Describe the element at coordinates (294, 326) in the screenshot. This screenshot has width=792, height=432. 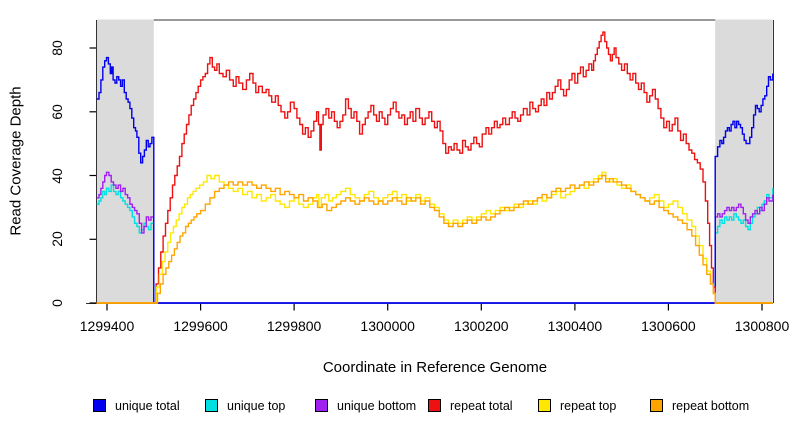
I see `x-tick-label: 1299800` at that location.